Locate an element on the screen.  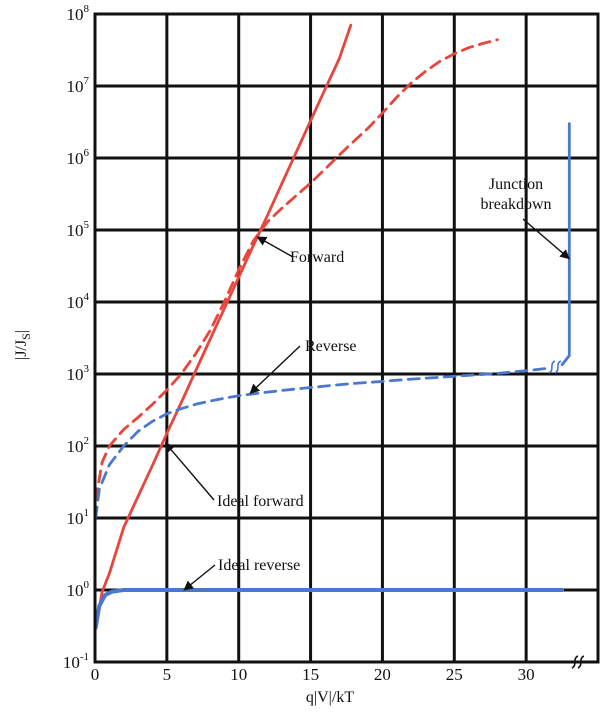
x-tick-label: 20 is located at coordinates (382, 674).